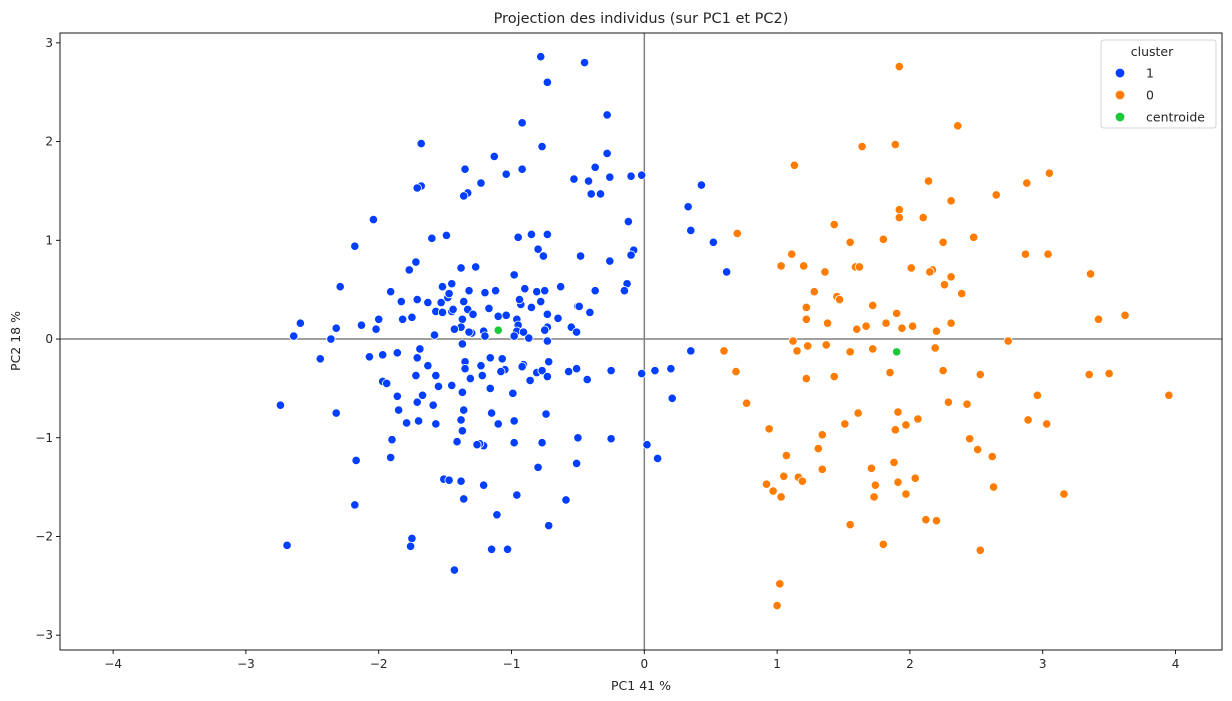 Image resolution: width=1232 pixels, height=701 pixels. What do you see at coordinates (1120, 117) in the screenshot?
I see `legend-marker` at bounding box center [1120, 117].